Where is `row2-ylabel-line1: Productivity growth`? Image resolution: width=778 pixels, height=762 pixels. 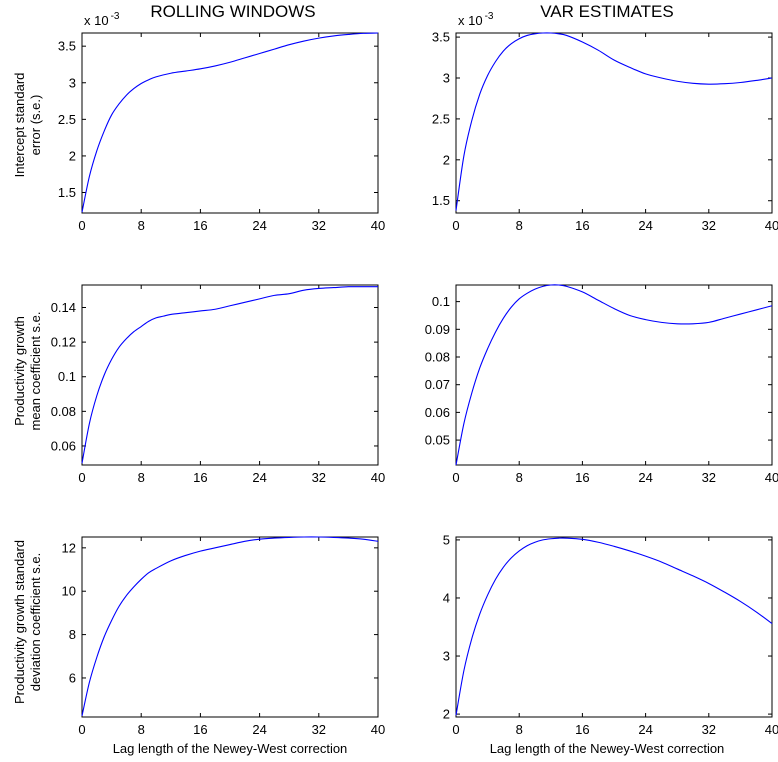 row2-ylabel-line1: Productivity growth is located at coordinates (19, 371).